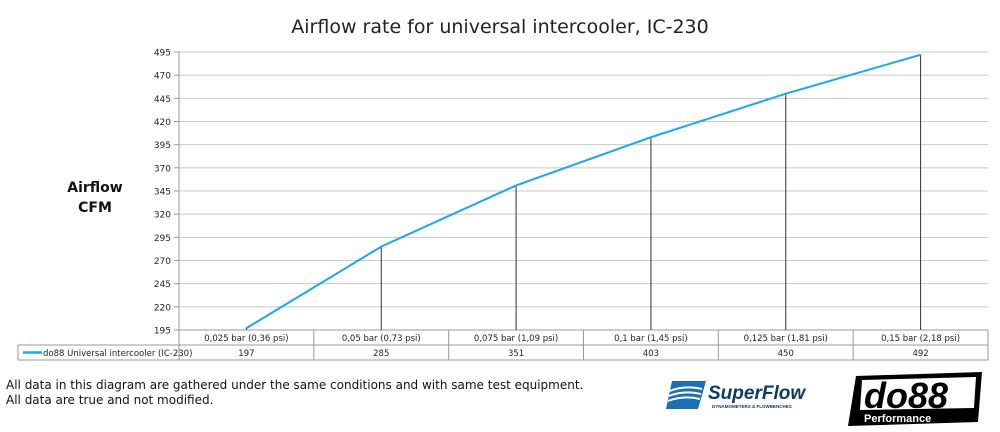 This screenshot has height=432, width=1000. Describe the element at coordinates (117, 354) in the screenshot. I see `legend-label: do88 Universal intercooler (IC-230)` at that location.